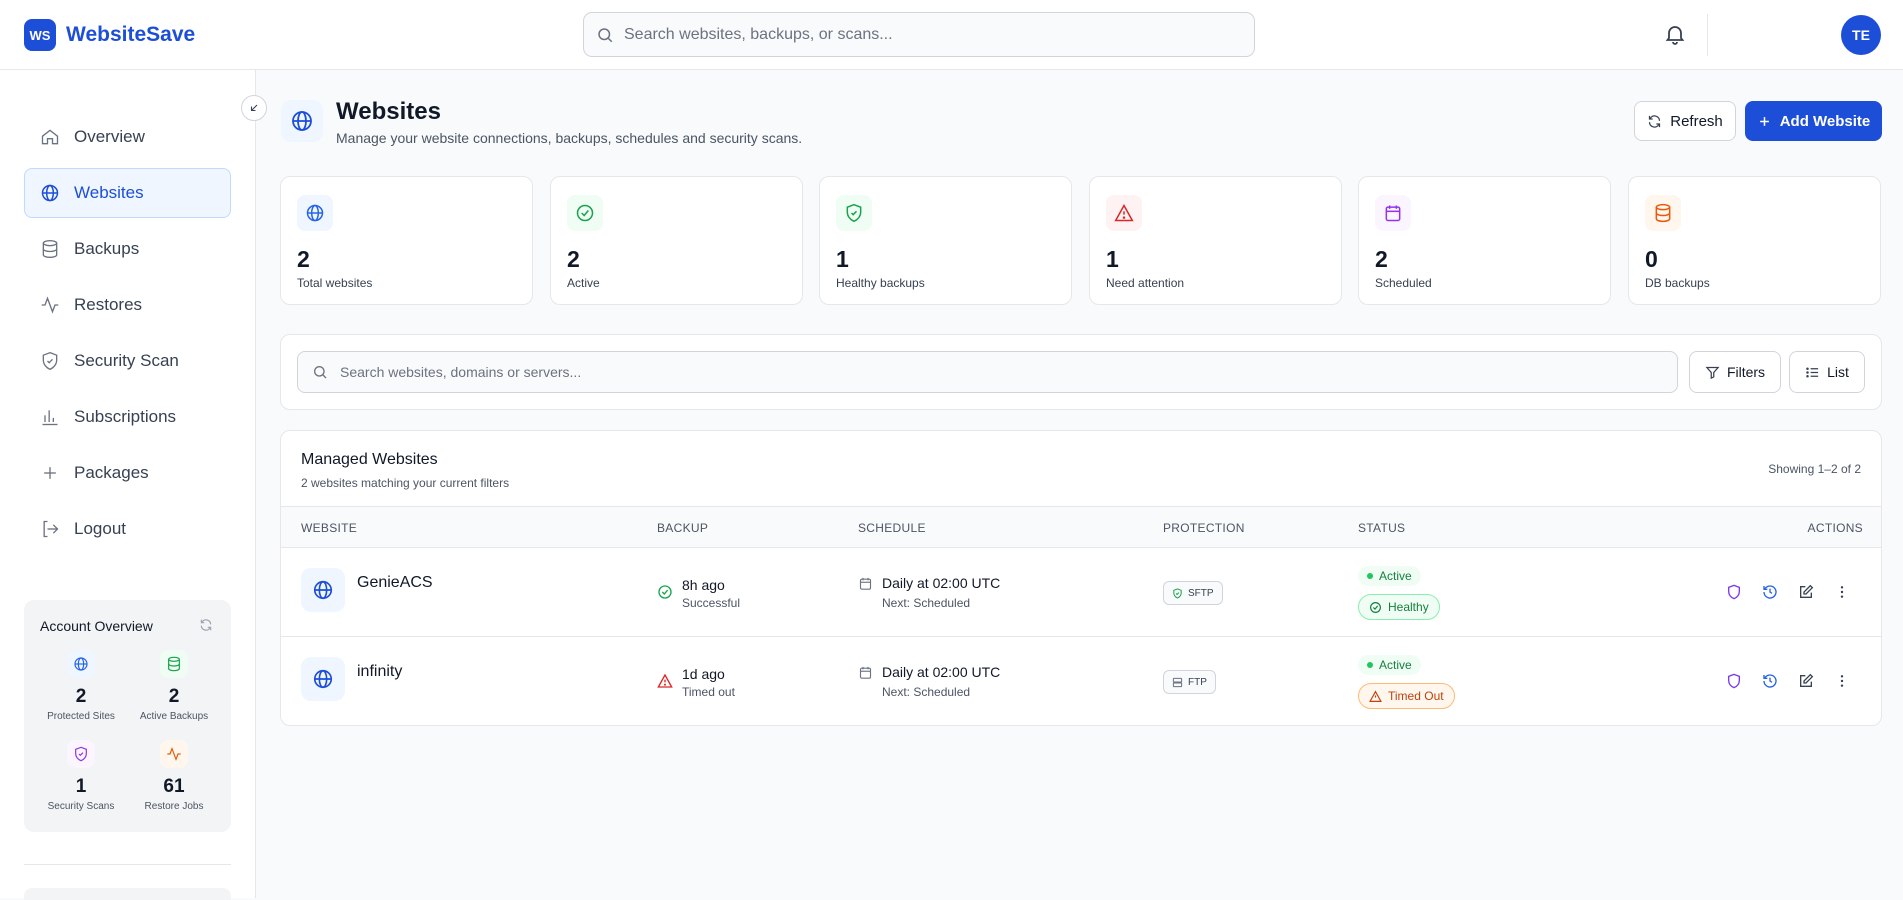 Image resolution: width=1903 pixels, height=900 pixels. I want to click on add-website-button: Add Website, so click(1813, 121).